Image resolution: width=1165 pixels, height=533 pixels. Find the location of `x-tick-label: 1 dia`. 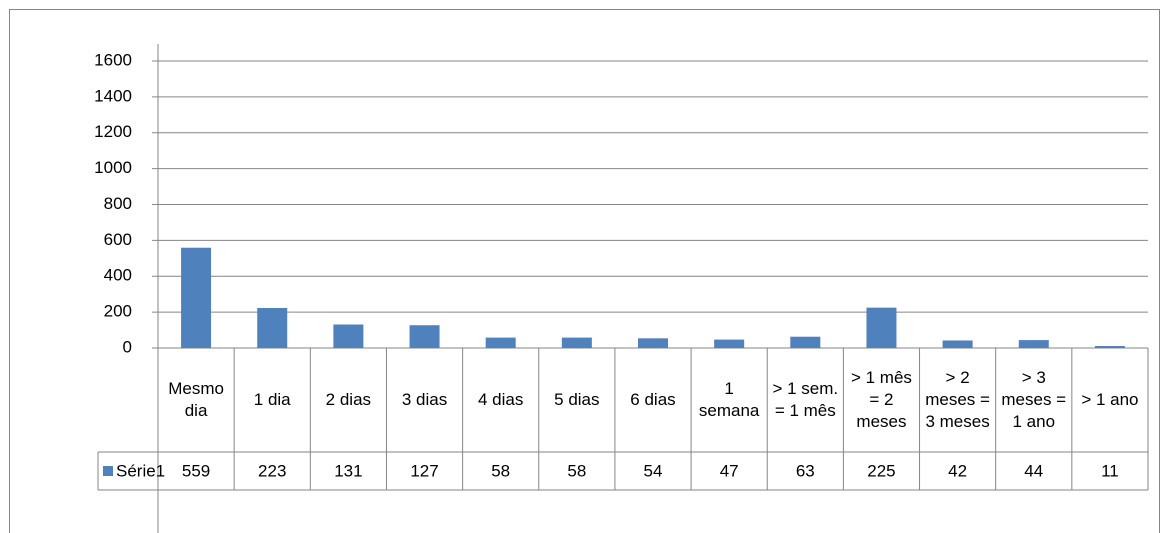

x-tick-label: 1 dia is located at coordinates (272, 399).